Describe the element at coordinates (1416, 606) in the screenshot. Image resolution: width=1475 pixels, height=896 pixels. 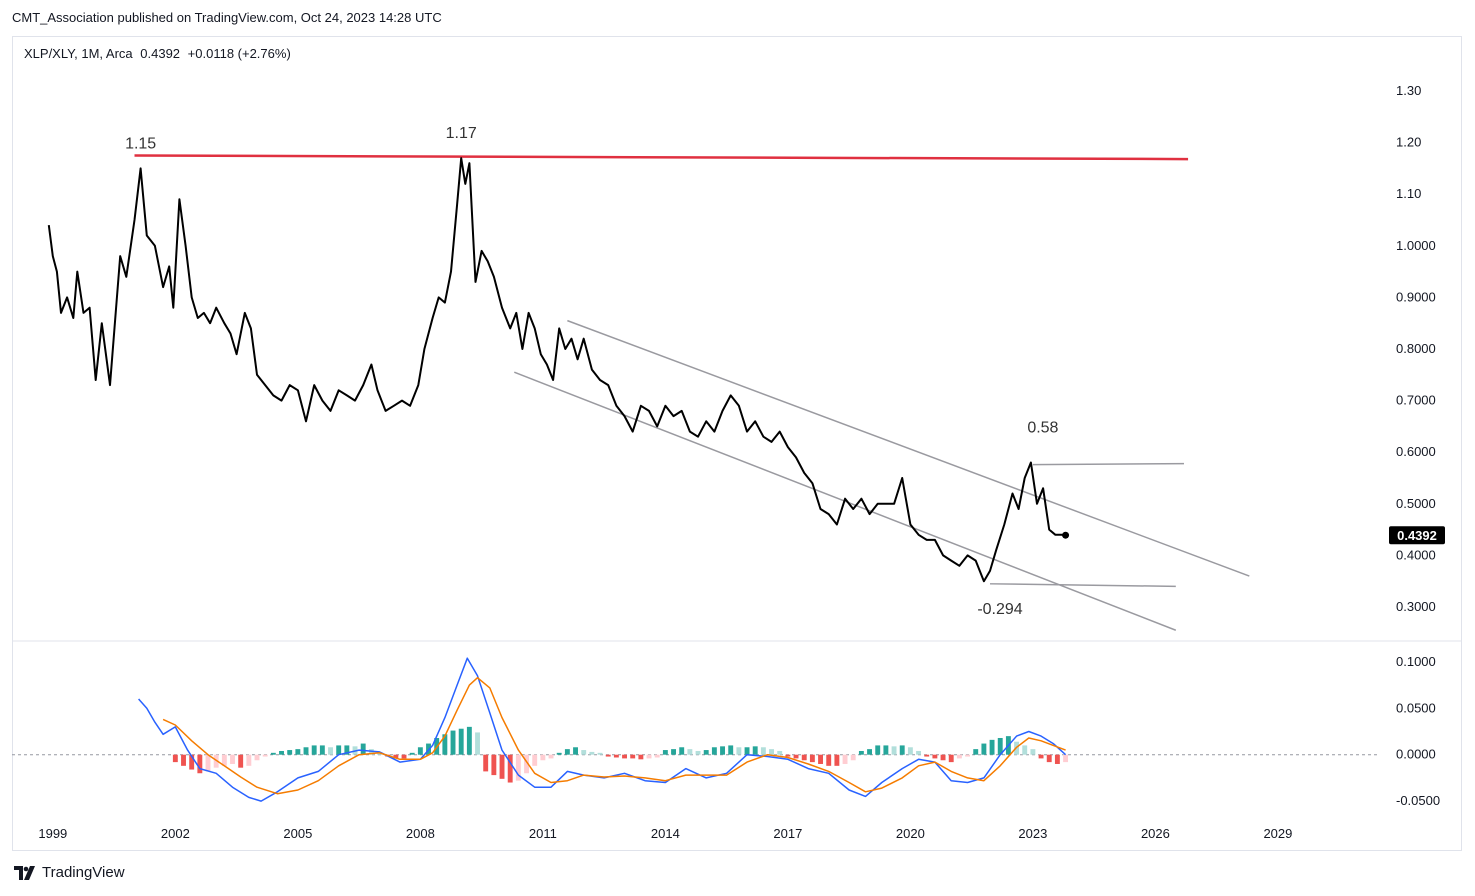
I see `price-y-tick-label: 0.3000` at that location.